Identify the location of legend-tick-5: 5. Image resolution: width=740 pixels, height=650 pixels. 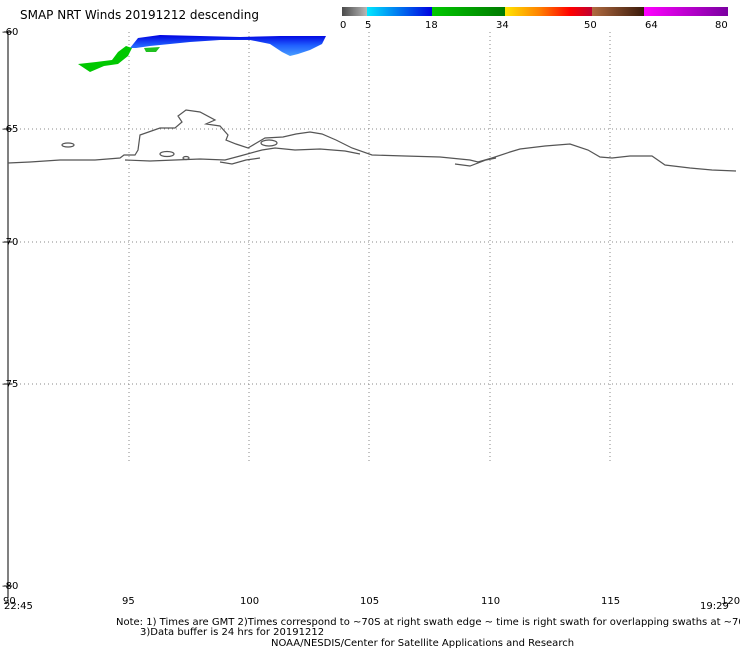
(368, 25).